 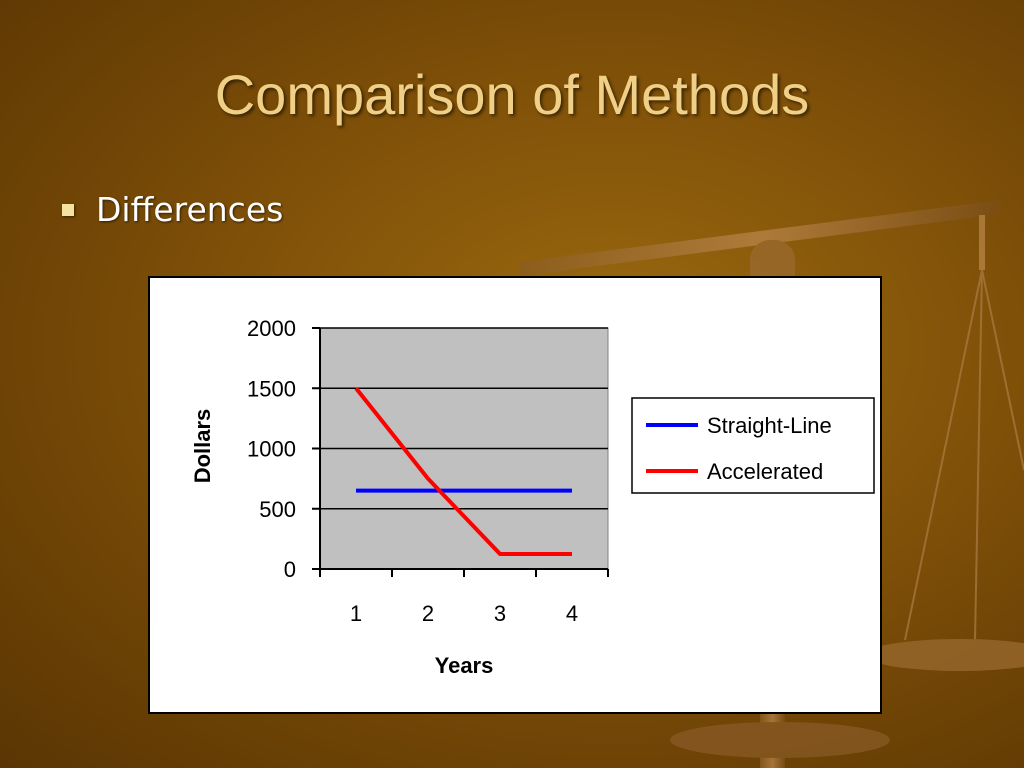 What do you see at coordinates (190, 209) in the screenshot?
I see `bullet-text: Differences` at bounding box center [190, 209].